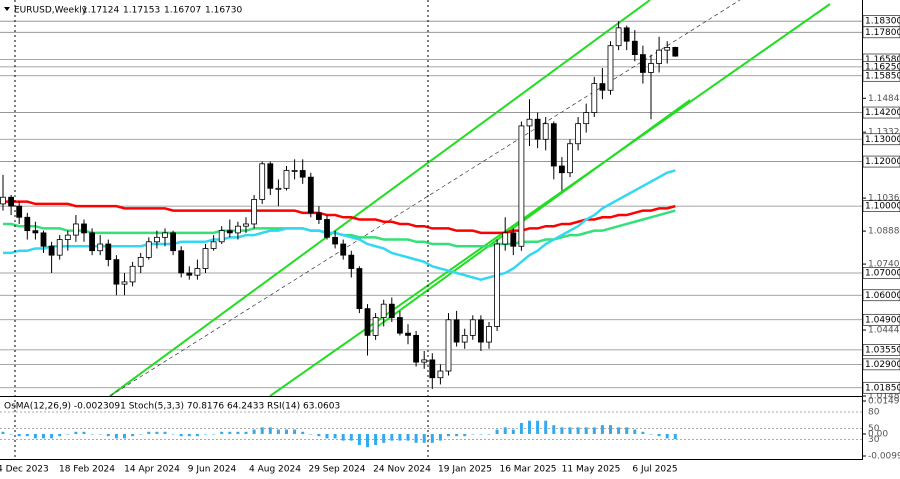  What do you see at coordinates (402, 470) in the screenshot?
I see `x-tick-label: 24 Nov 2024` at bounding box center [402, 470].